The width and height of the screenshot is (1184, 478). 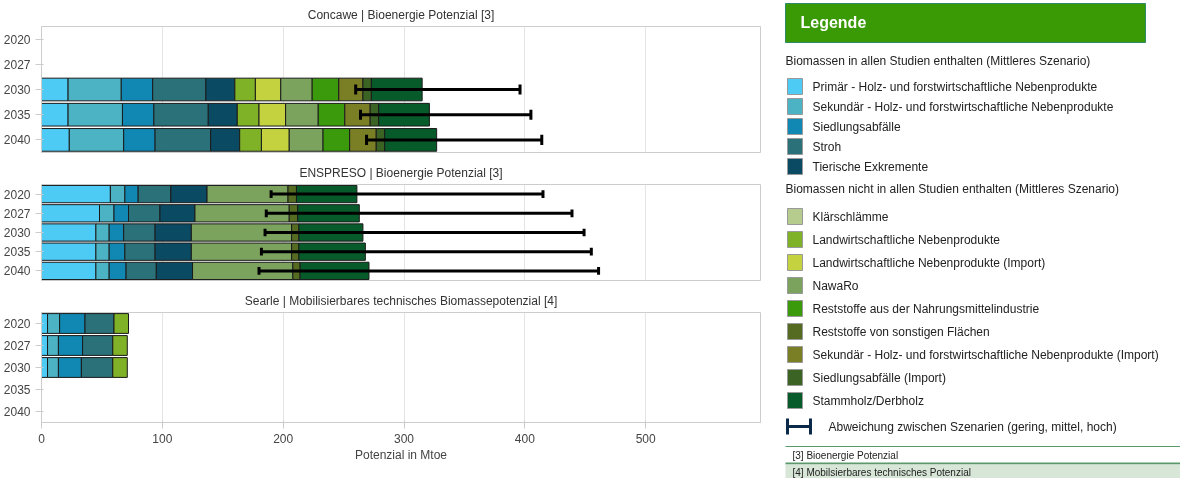 I want to click on legend-label: Primär - Holz- und forstwirtschaftliche Nebenprodukte, so click(x=955, y=86).